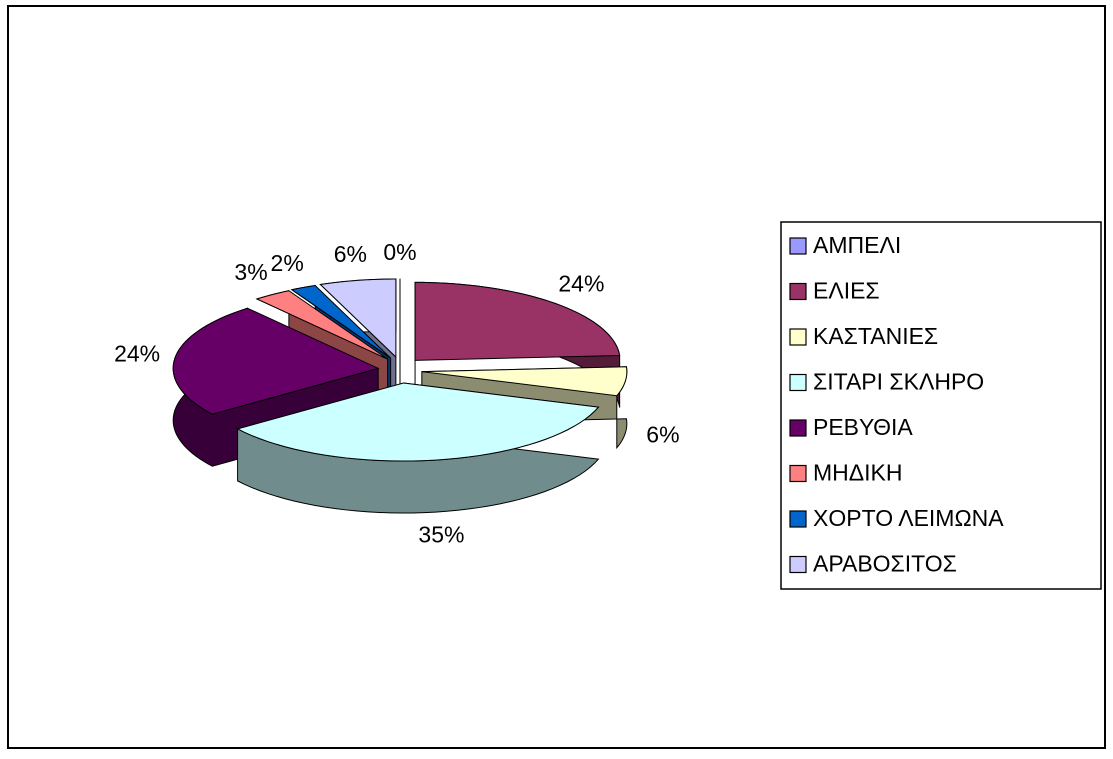  I want to click on legend-box, so click(941, 405).